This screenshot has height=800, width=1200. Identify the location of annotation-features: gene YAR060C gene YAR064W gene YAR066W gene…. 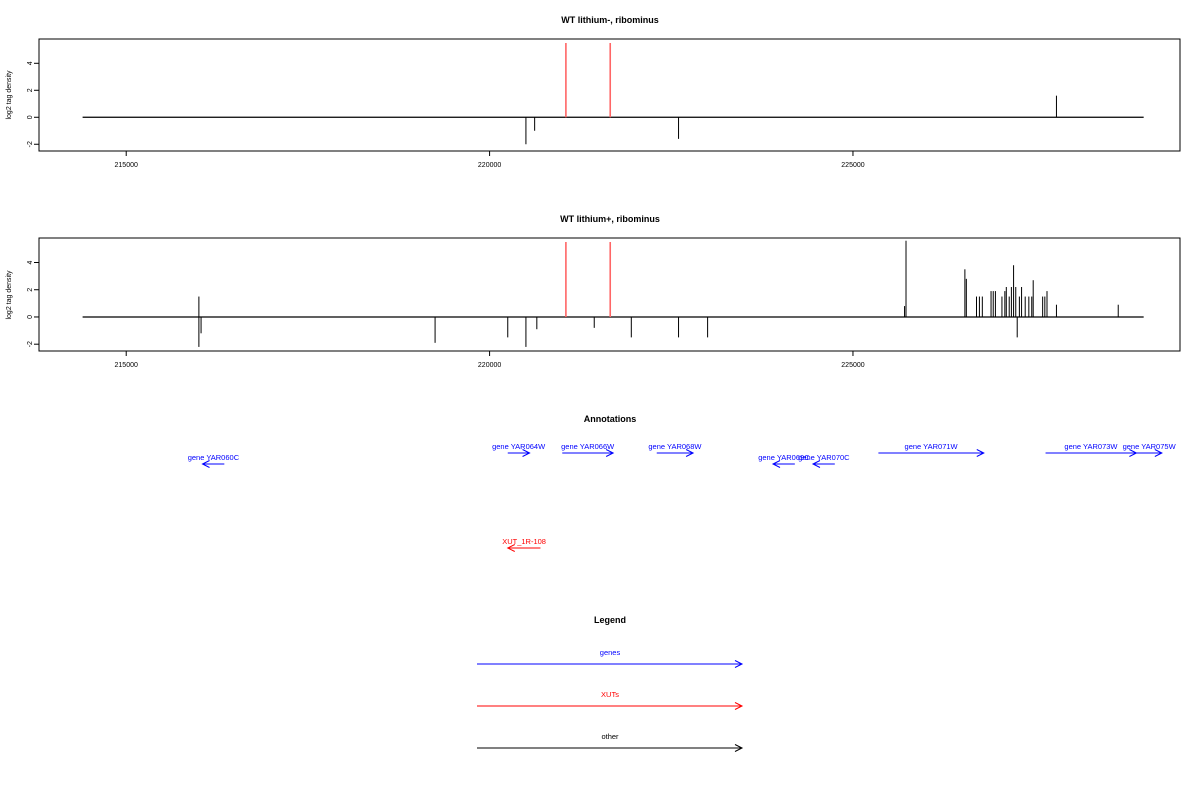
(682, 497).